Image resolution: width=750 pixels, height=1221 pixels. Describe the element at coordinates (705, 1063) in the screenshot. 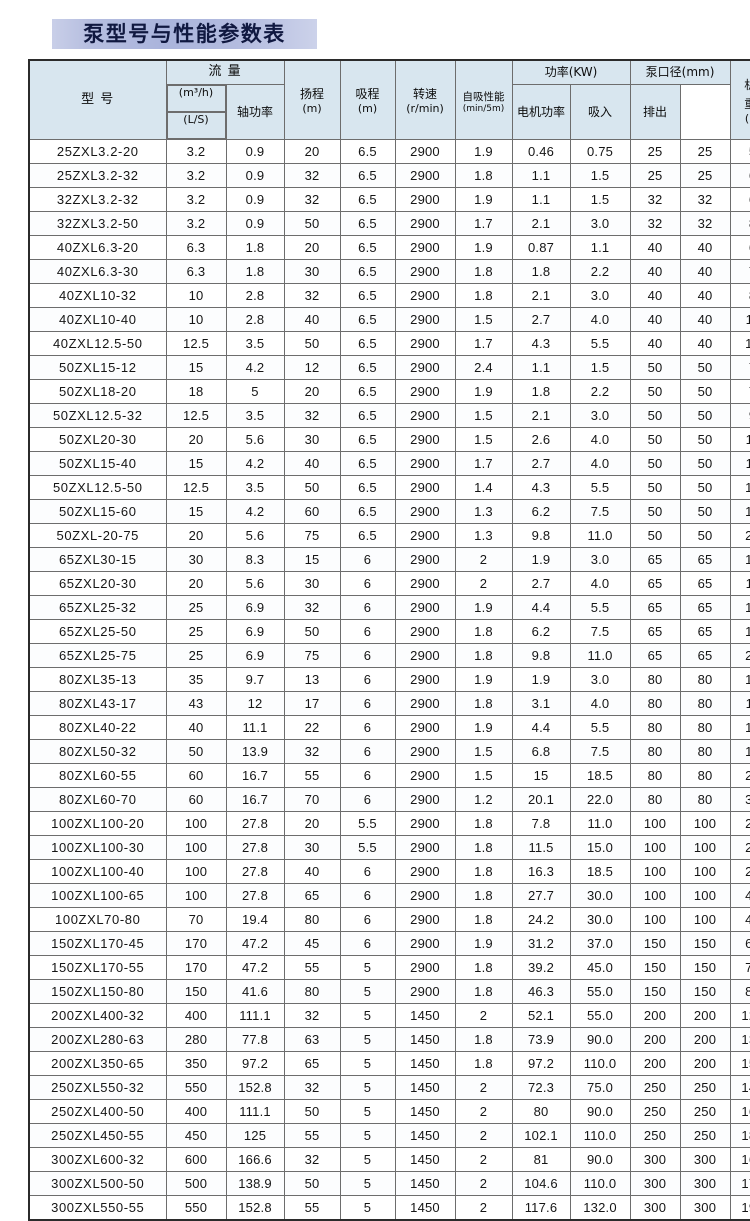

I see `cell-value: 200` at that location.